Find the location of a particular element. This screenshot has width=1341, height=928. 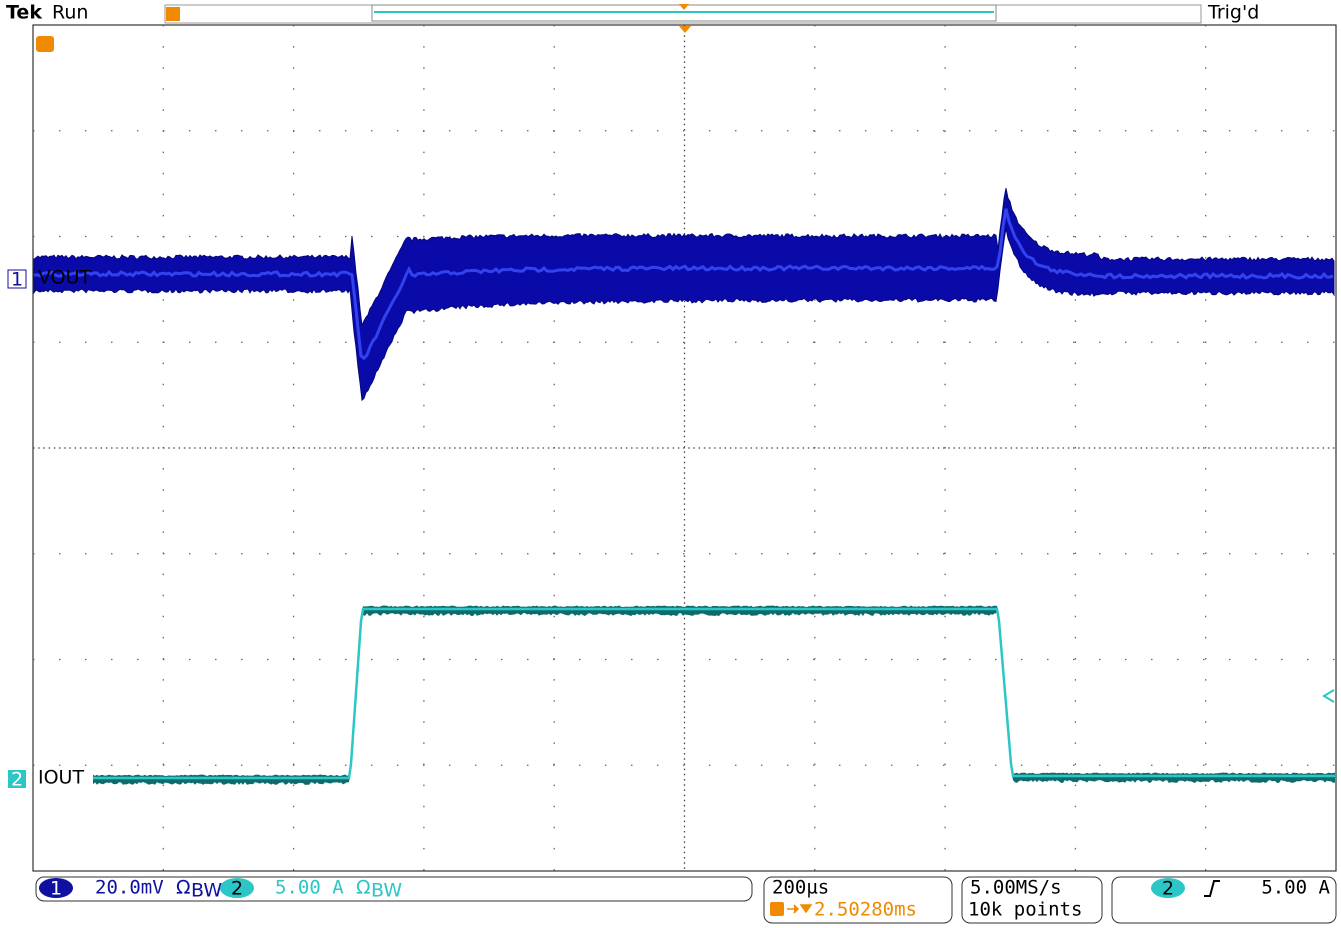

trigger-position-icon is located at coordinates (777, 909).